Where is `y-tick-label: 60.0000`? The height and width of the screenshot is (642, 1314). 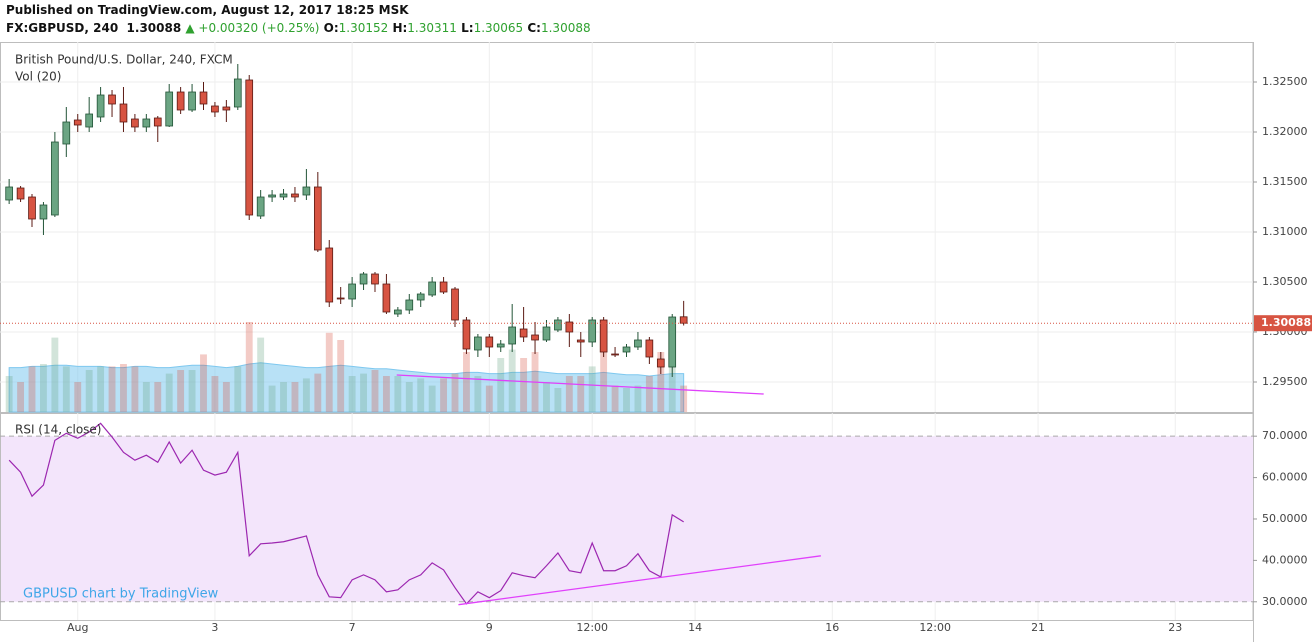 y-tick-label: 60.0000 is located at coordinates (1285, 477).